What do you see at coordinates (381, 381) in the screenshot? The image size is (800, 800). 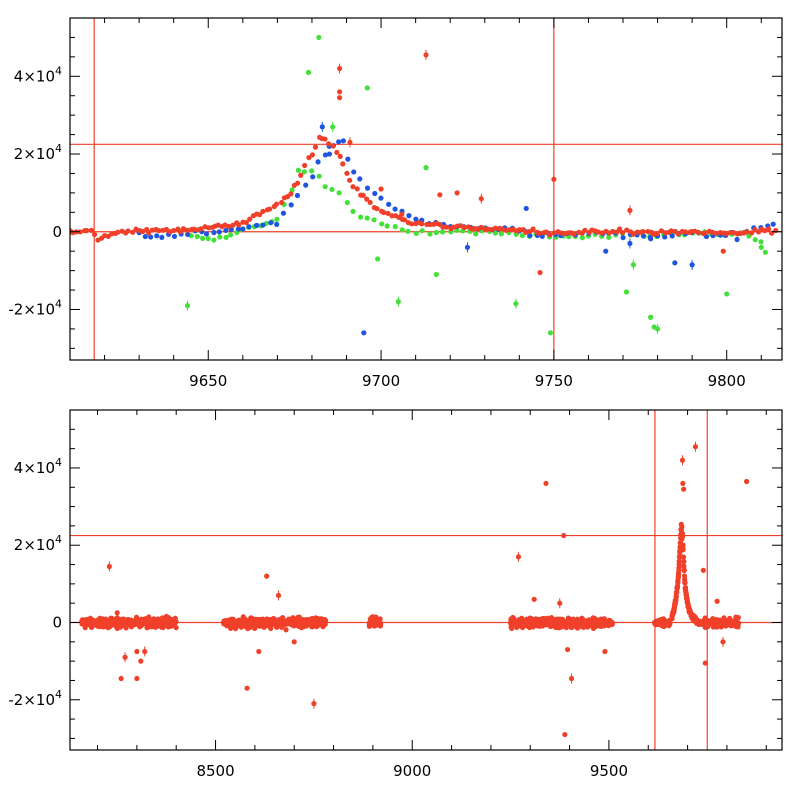 I see `top-x-tick-label: 9700` at bounding box center [381, 381].